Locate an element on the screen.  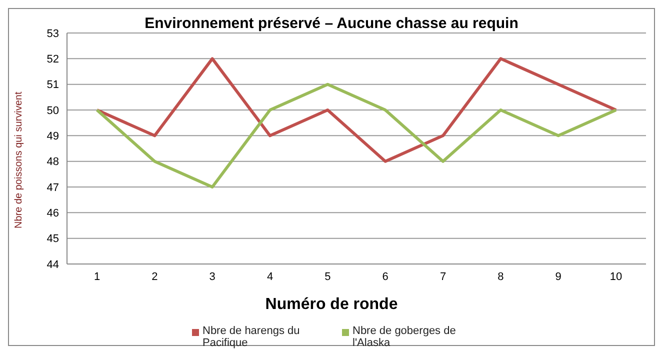
y-tick-label: 49 is located at coordinates (52, 136).